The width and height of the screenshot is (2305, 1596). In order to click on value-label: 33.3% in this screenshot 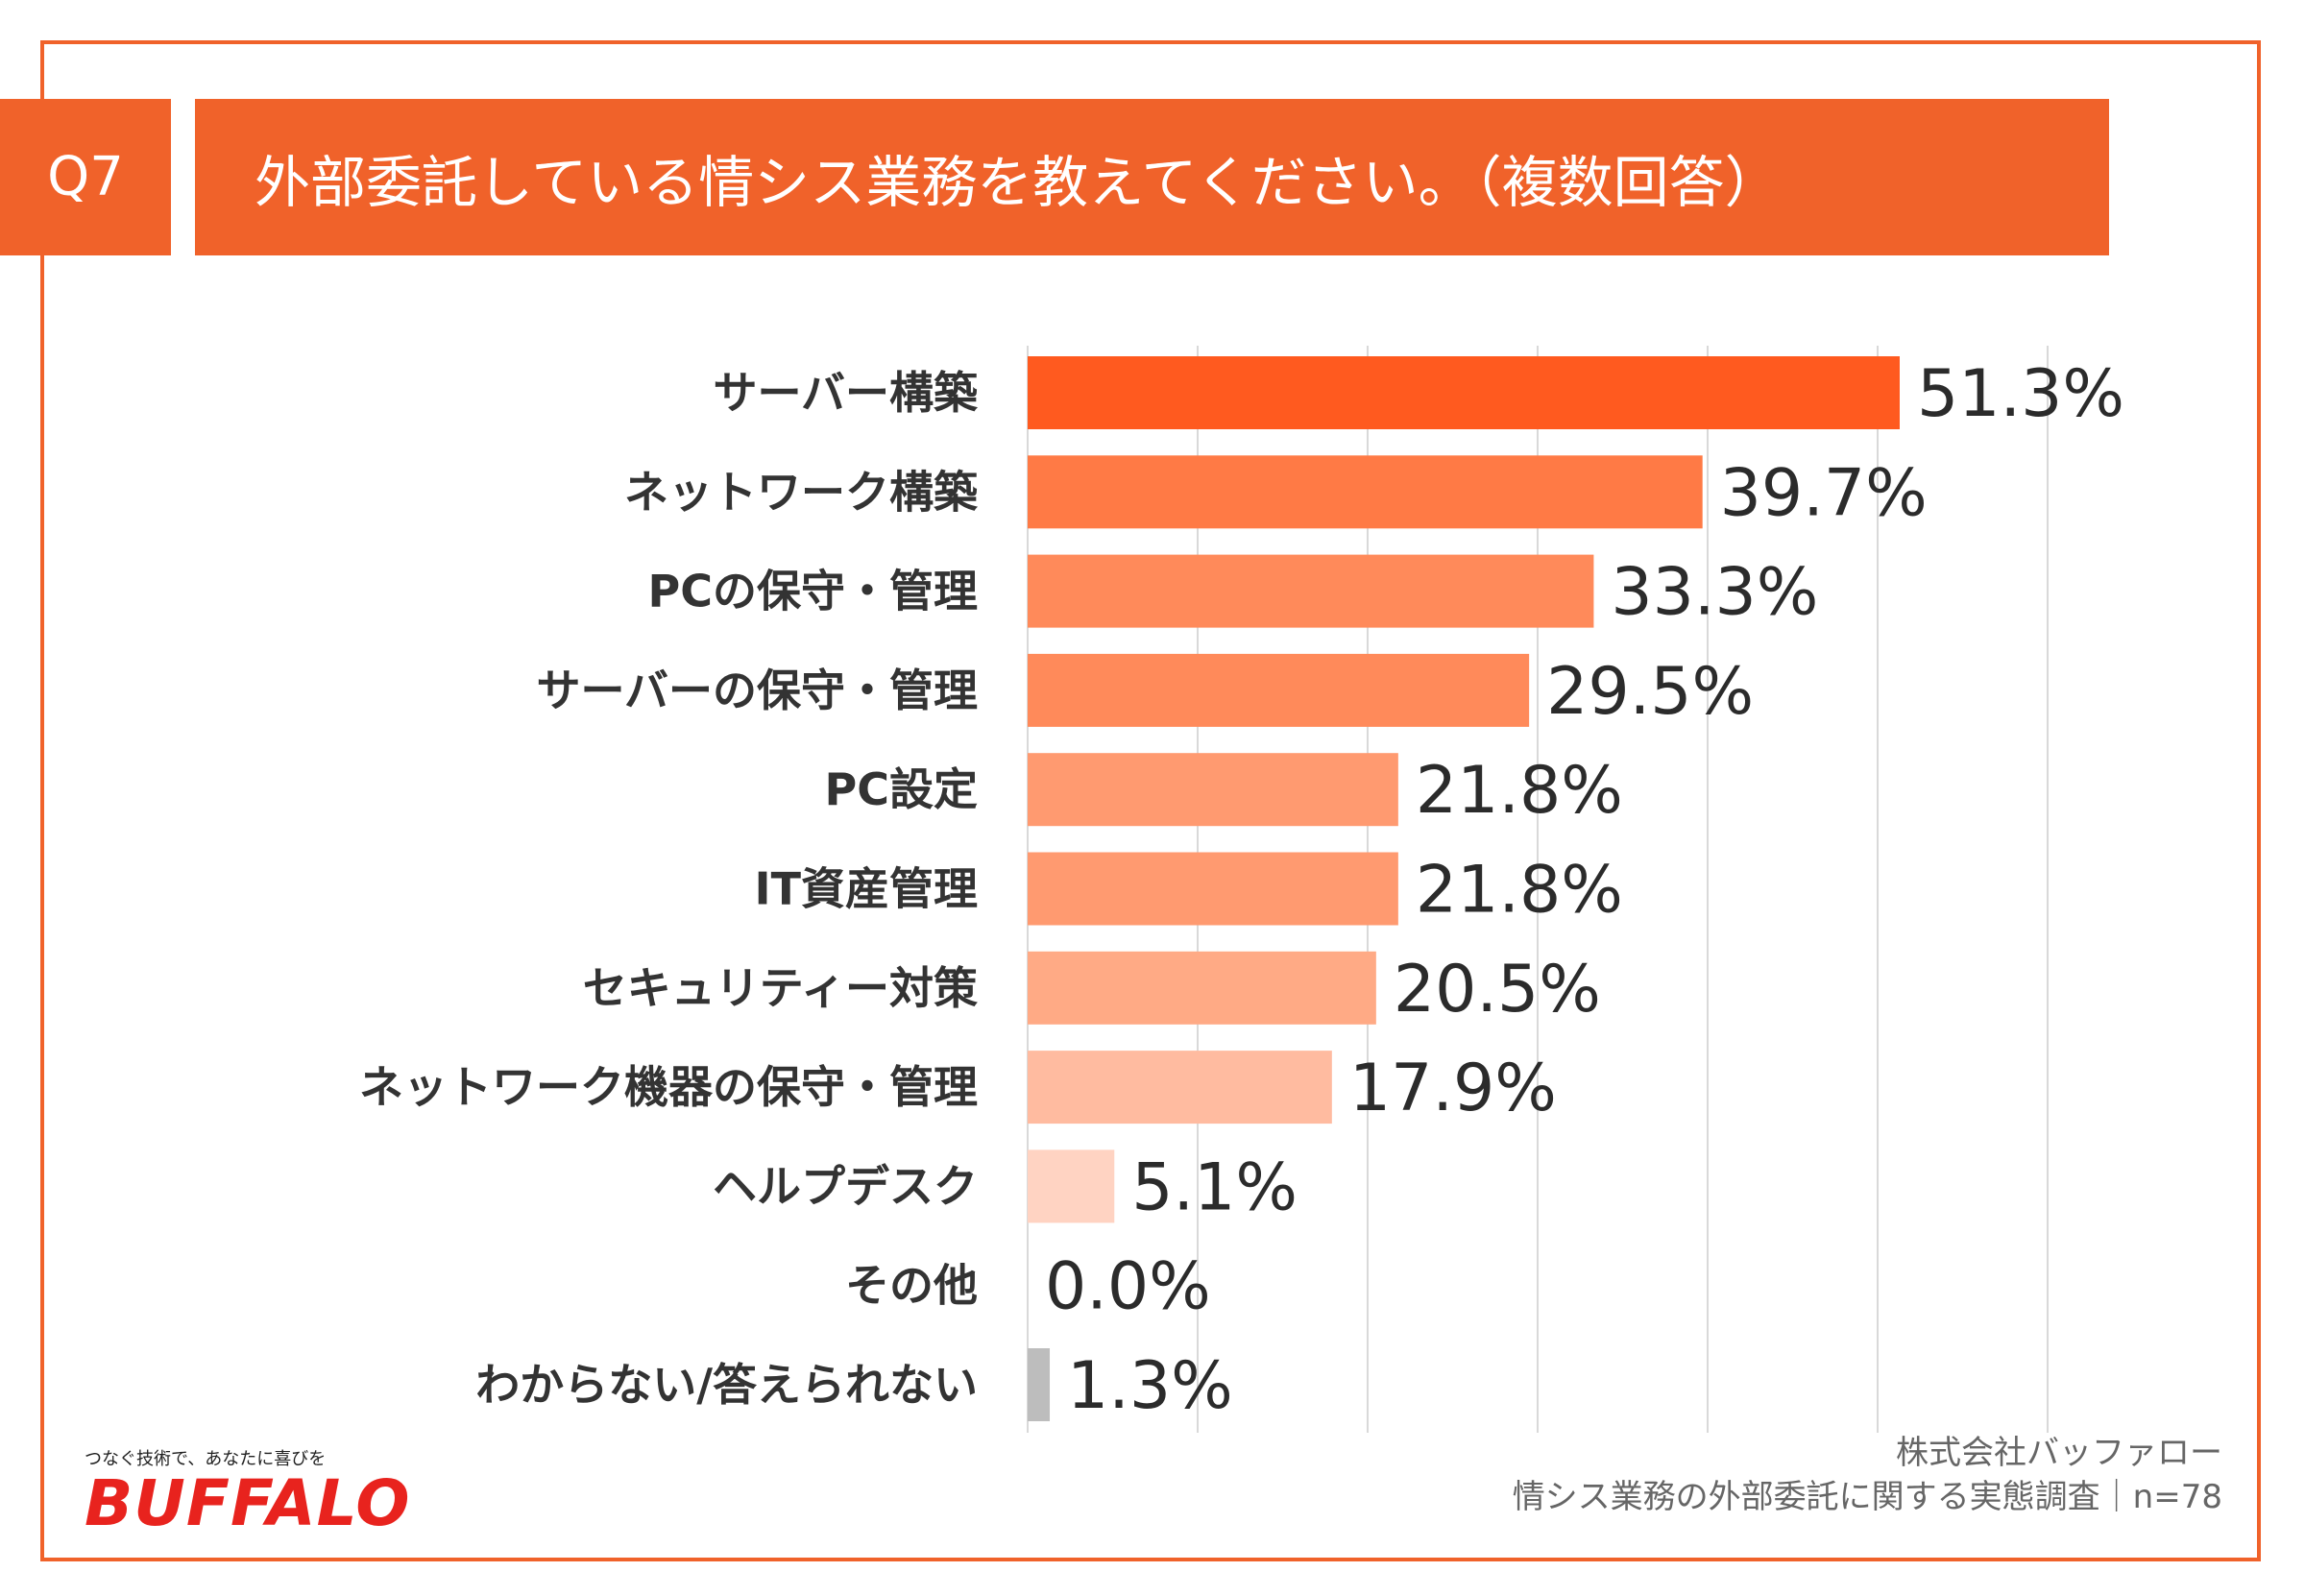, I will do `click(1714, 593)`.